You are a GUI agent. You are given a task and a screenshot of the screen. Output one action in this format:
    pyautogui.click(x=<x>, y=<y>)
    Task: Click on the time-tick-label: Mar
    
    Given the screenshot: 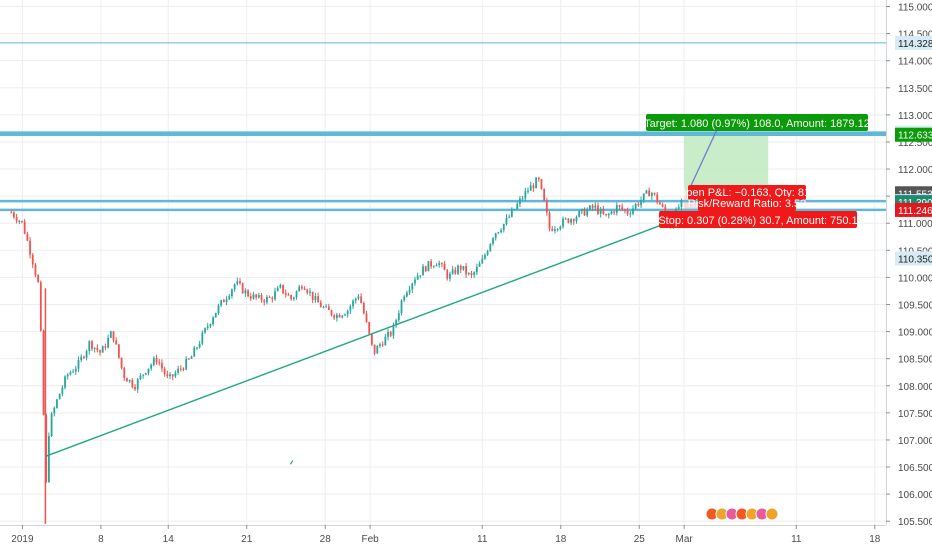 What is the action you would take?
    pyautogui.click(x=685, y=539)
    